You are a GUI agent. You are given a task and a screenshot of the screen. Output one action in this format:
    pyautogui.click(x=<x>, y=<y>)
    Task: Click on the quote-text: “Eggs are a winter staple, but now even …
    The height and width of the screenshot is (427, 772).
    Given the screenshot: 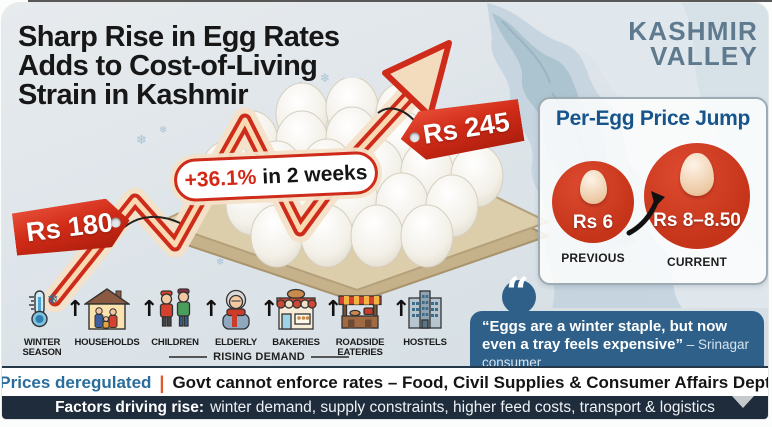 What is the action you would take?
    pyautogui.click(x=605, y=335)
    